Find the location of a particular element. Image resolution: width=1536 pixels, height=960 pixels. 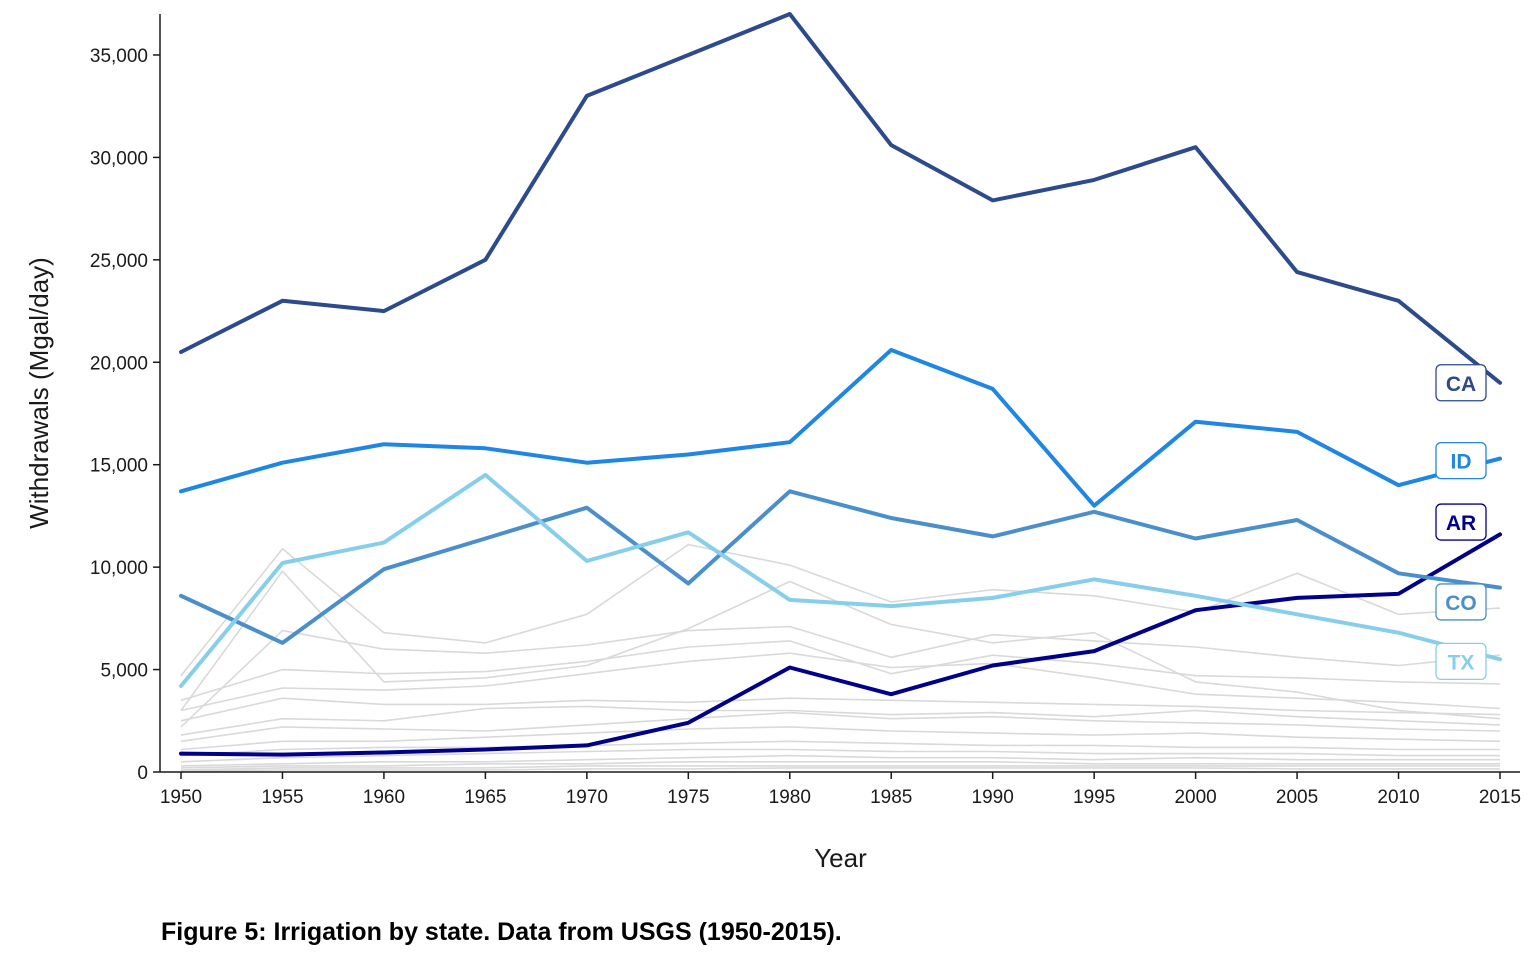

series-line-co is located at coordinates (840, 567).